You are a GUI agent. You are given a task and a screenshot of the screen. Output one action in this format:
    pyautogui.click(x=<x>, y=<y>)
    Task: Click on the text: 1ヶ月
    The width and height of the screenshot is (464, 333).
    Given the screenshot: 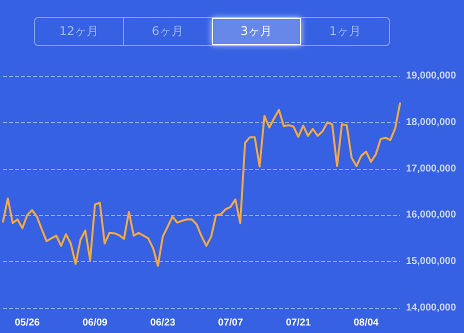 What is the action you would take?
    pyautogui.click(x=345, y=31)
    